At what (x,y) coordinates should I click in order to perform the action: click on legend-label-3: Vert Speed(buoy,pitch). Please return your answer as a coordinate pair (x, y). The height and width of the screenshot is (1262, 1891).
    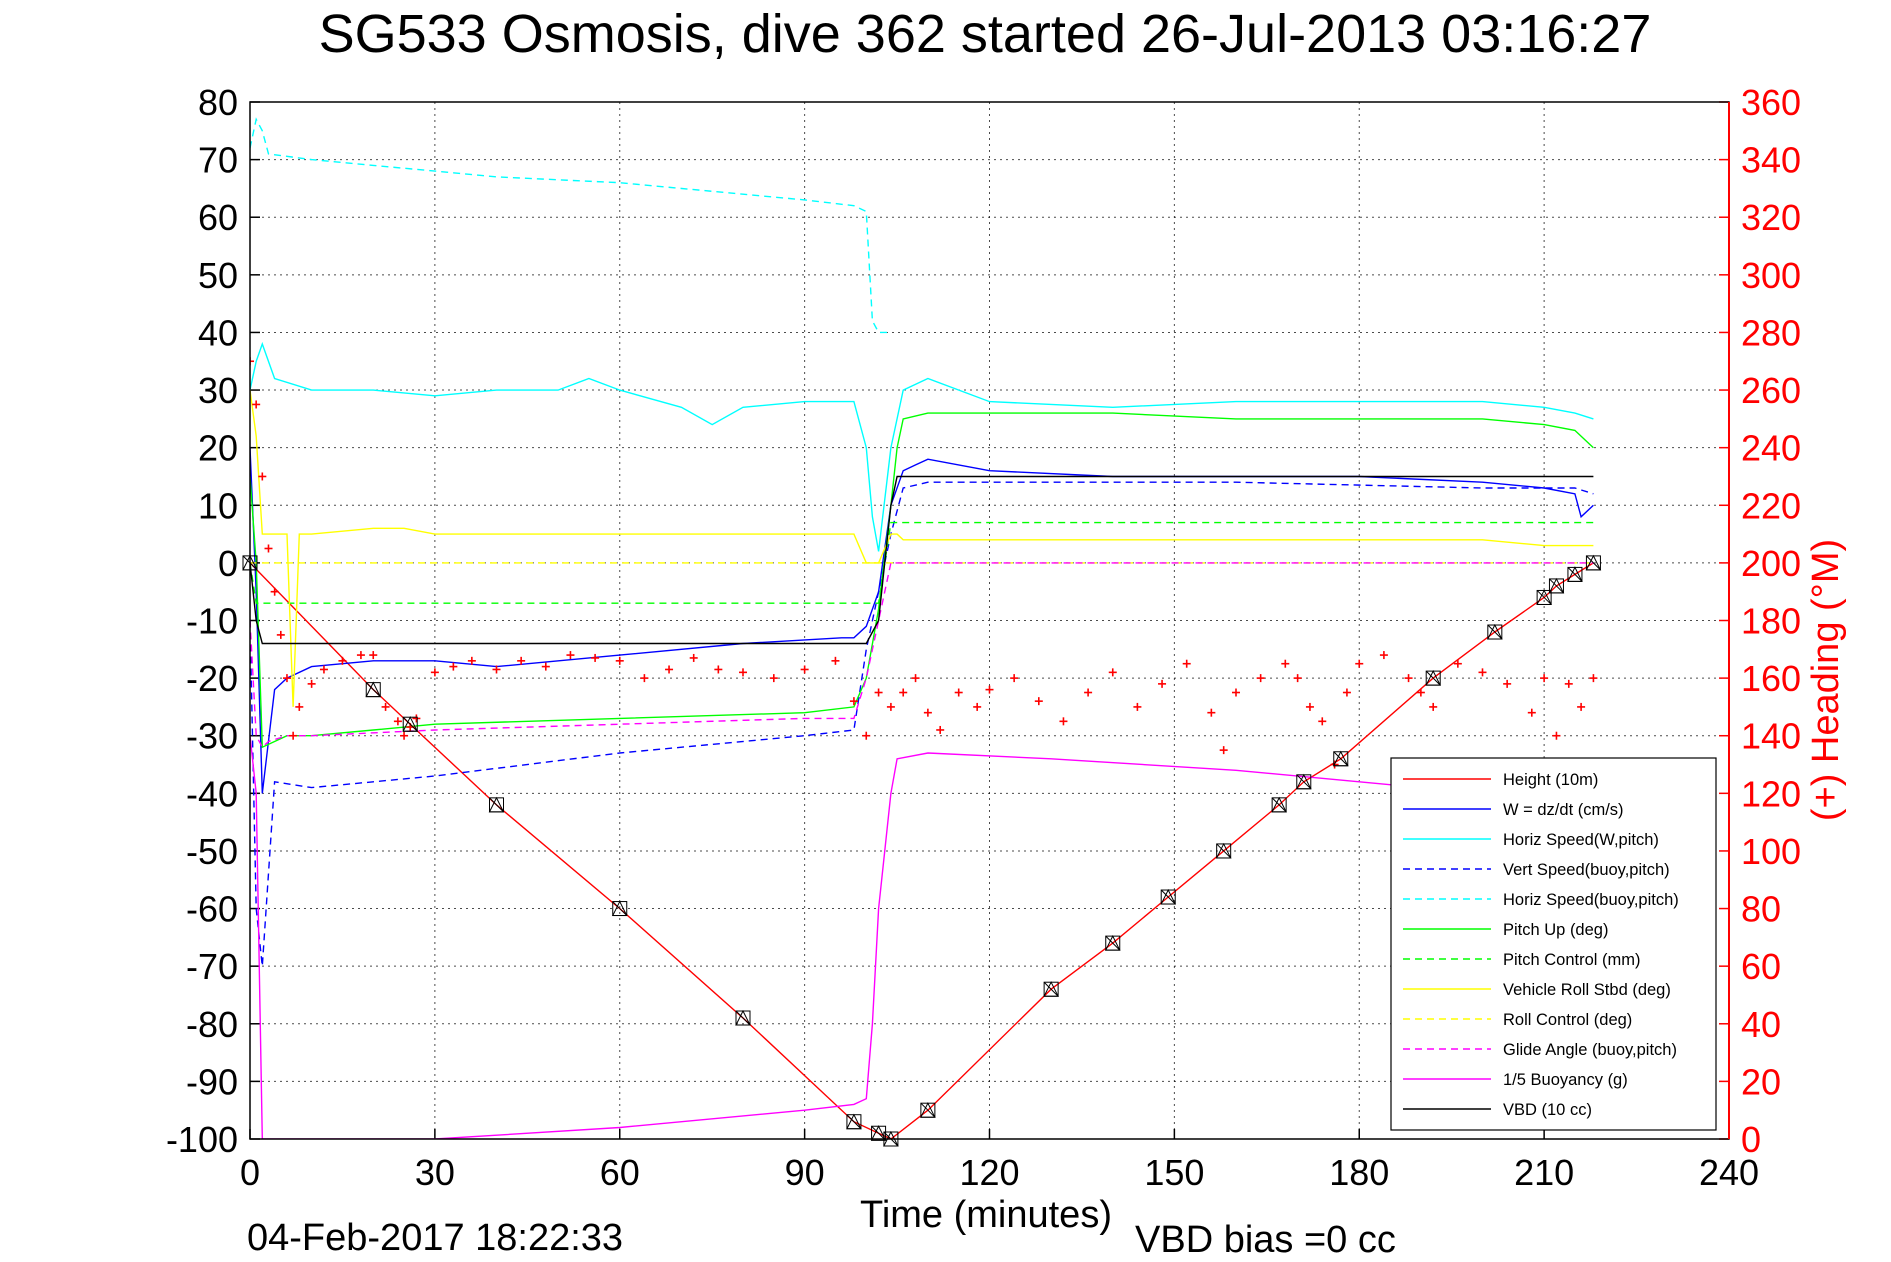
    Looking at the image, I should click on (1586, 870).